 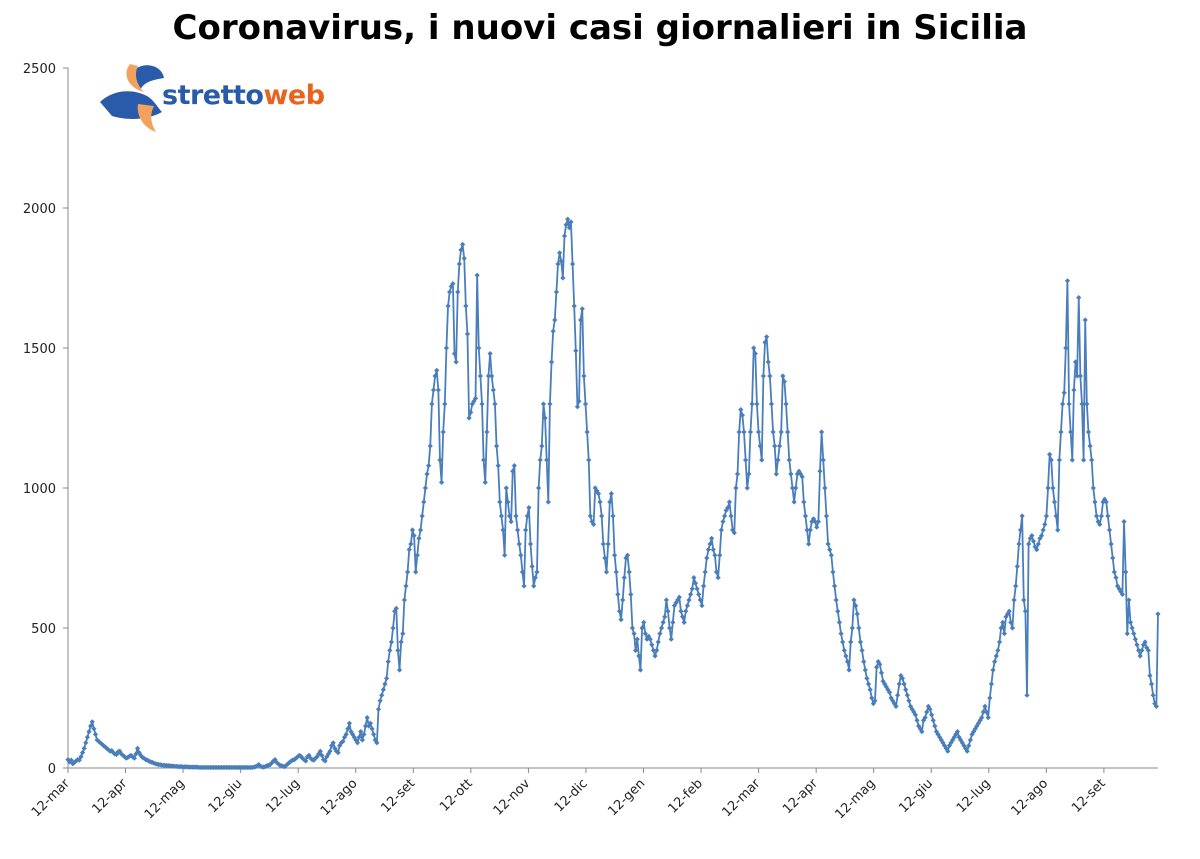 I want to click on y-tick-label: 2500, so click(x=39, y=69).